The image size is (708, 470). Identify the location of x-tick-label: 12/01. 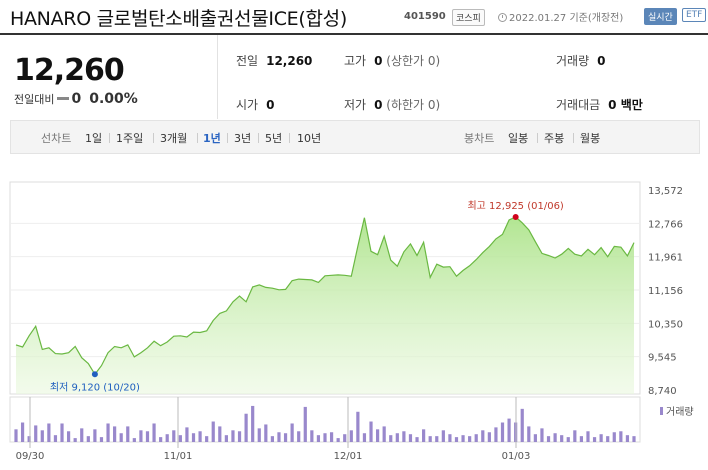
(348, 456).